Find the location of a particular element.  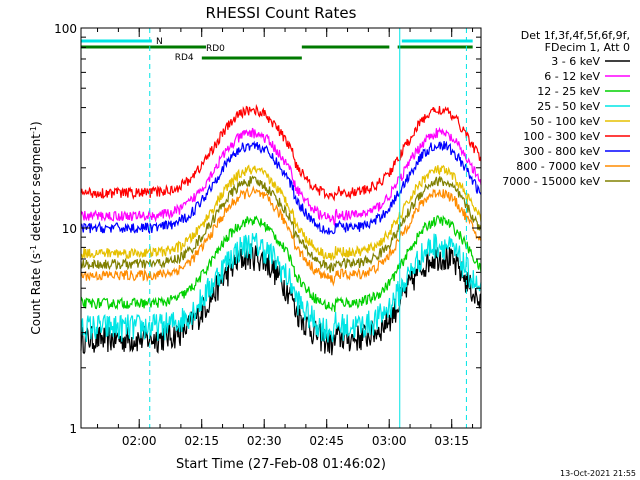

series-line-50-100-kev is located at coordinates (281, 213).